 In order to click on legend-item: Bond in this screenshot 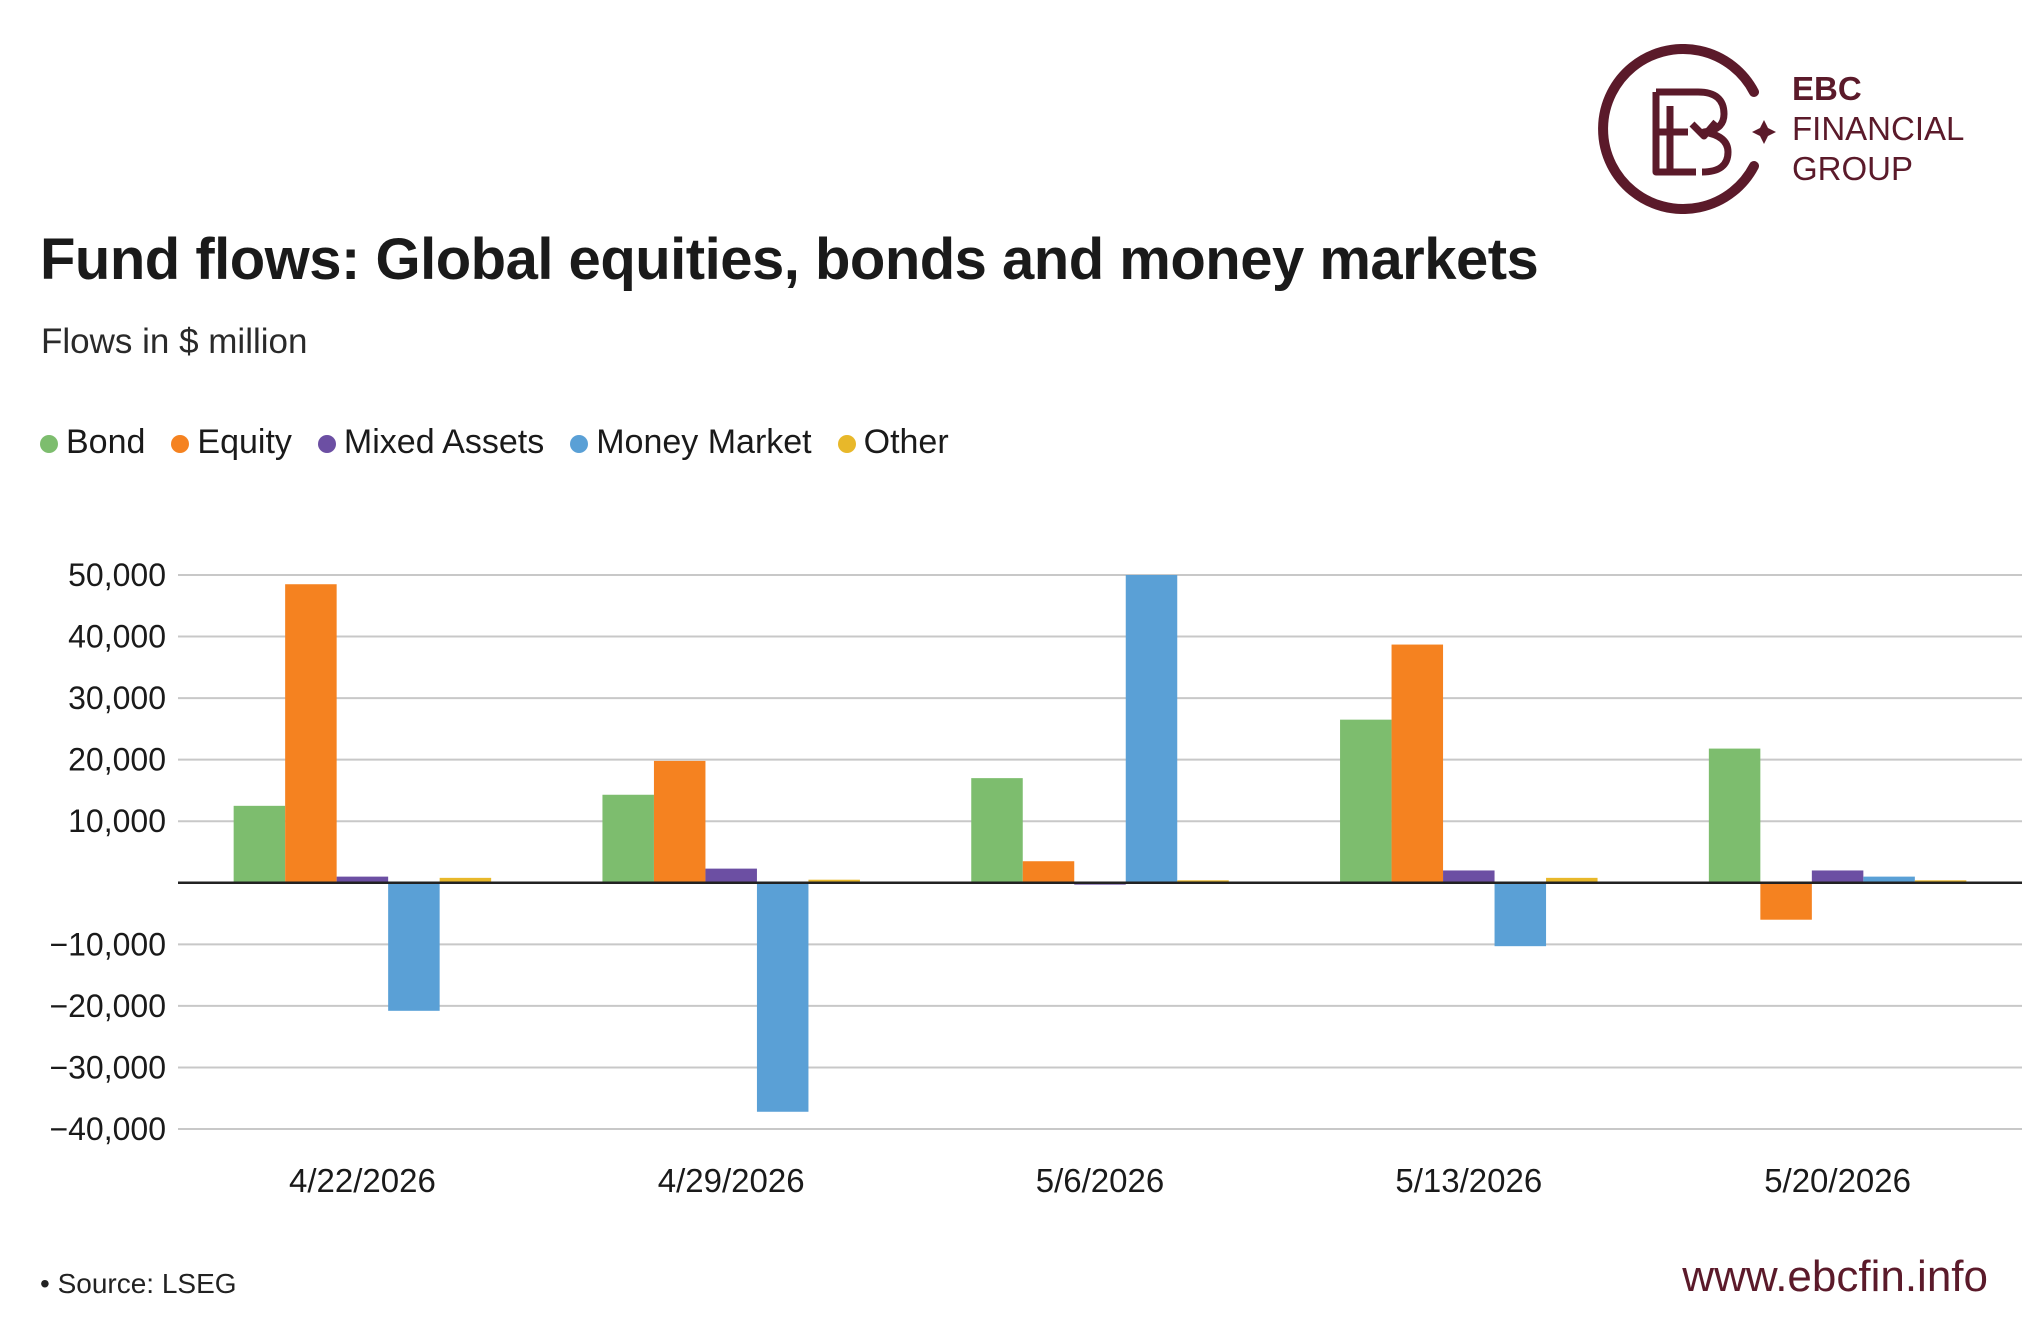, I will do `click(92, 442)`.